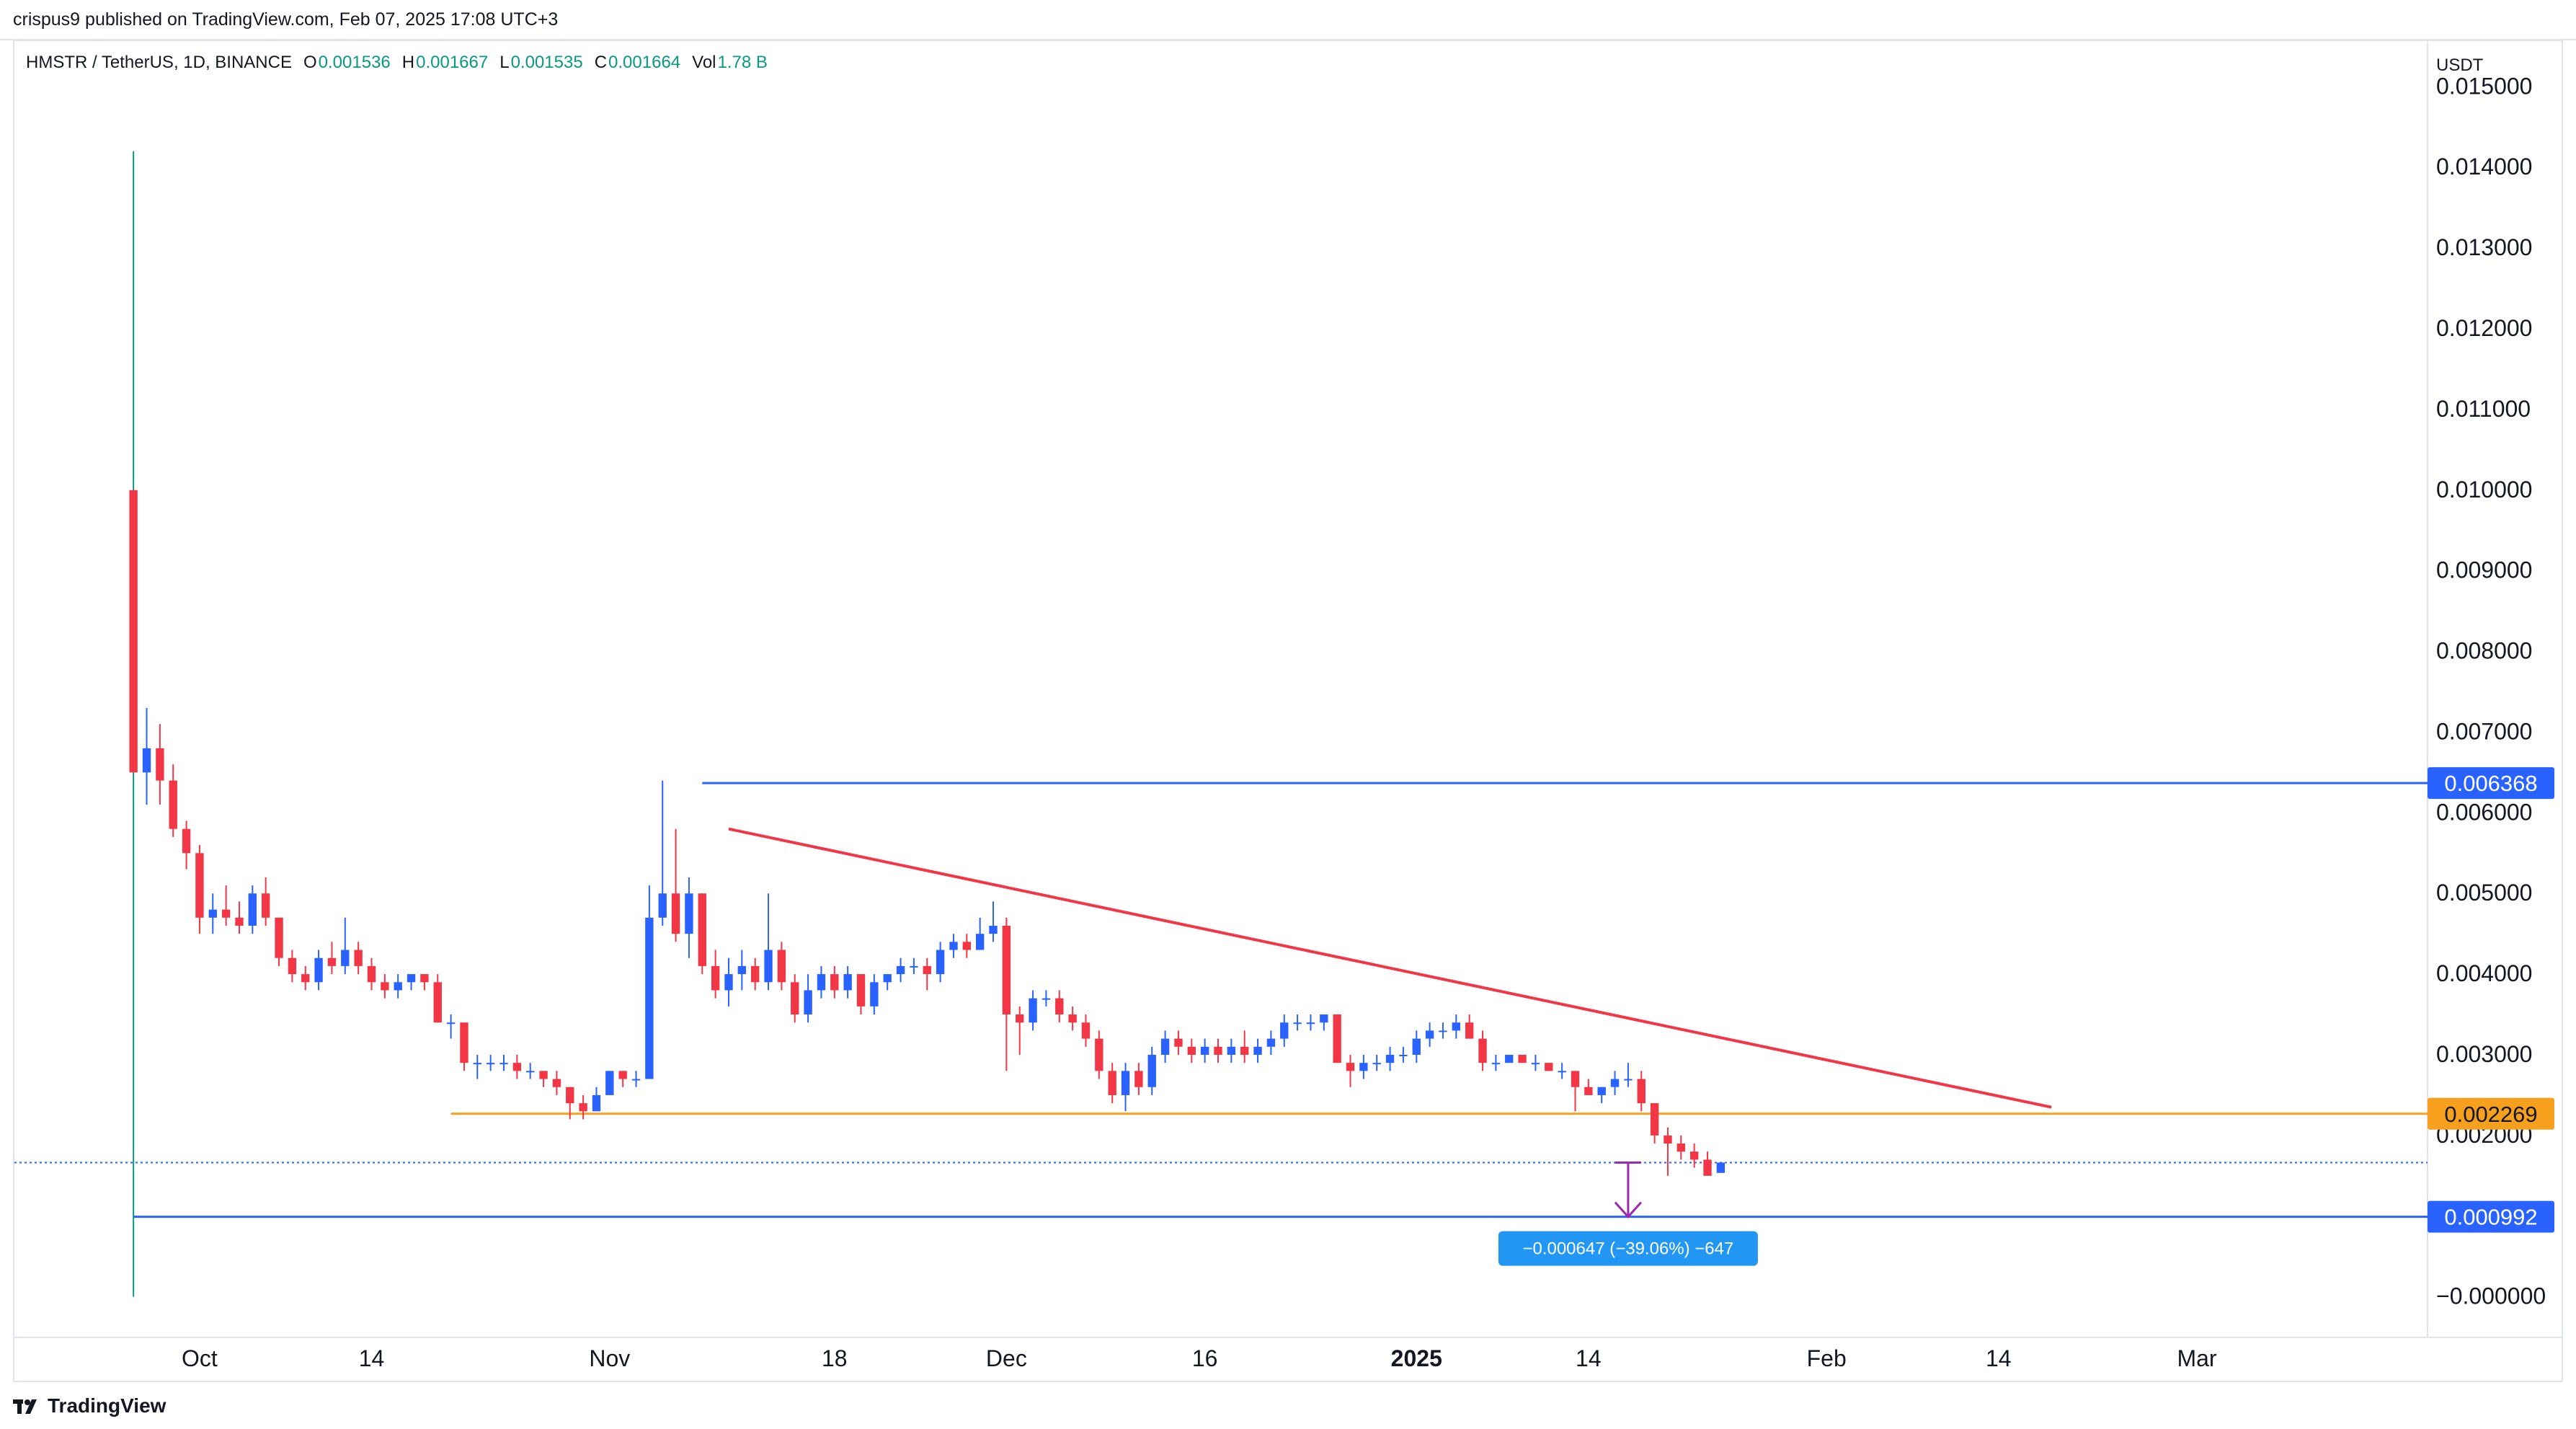 This screenshot has height=1429, width=2576. Describe the element at coordinates (2484, 167) in the screenshot. I see `y-tick-label: 0.014000` at that location.